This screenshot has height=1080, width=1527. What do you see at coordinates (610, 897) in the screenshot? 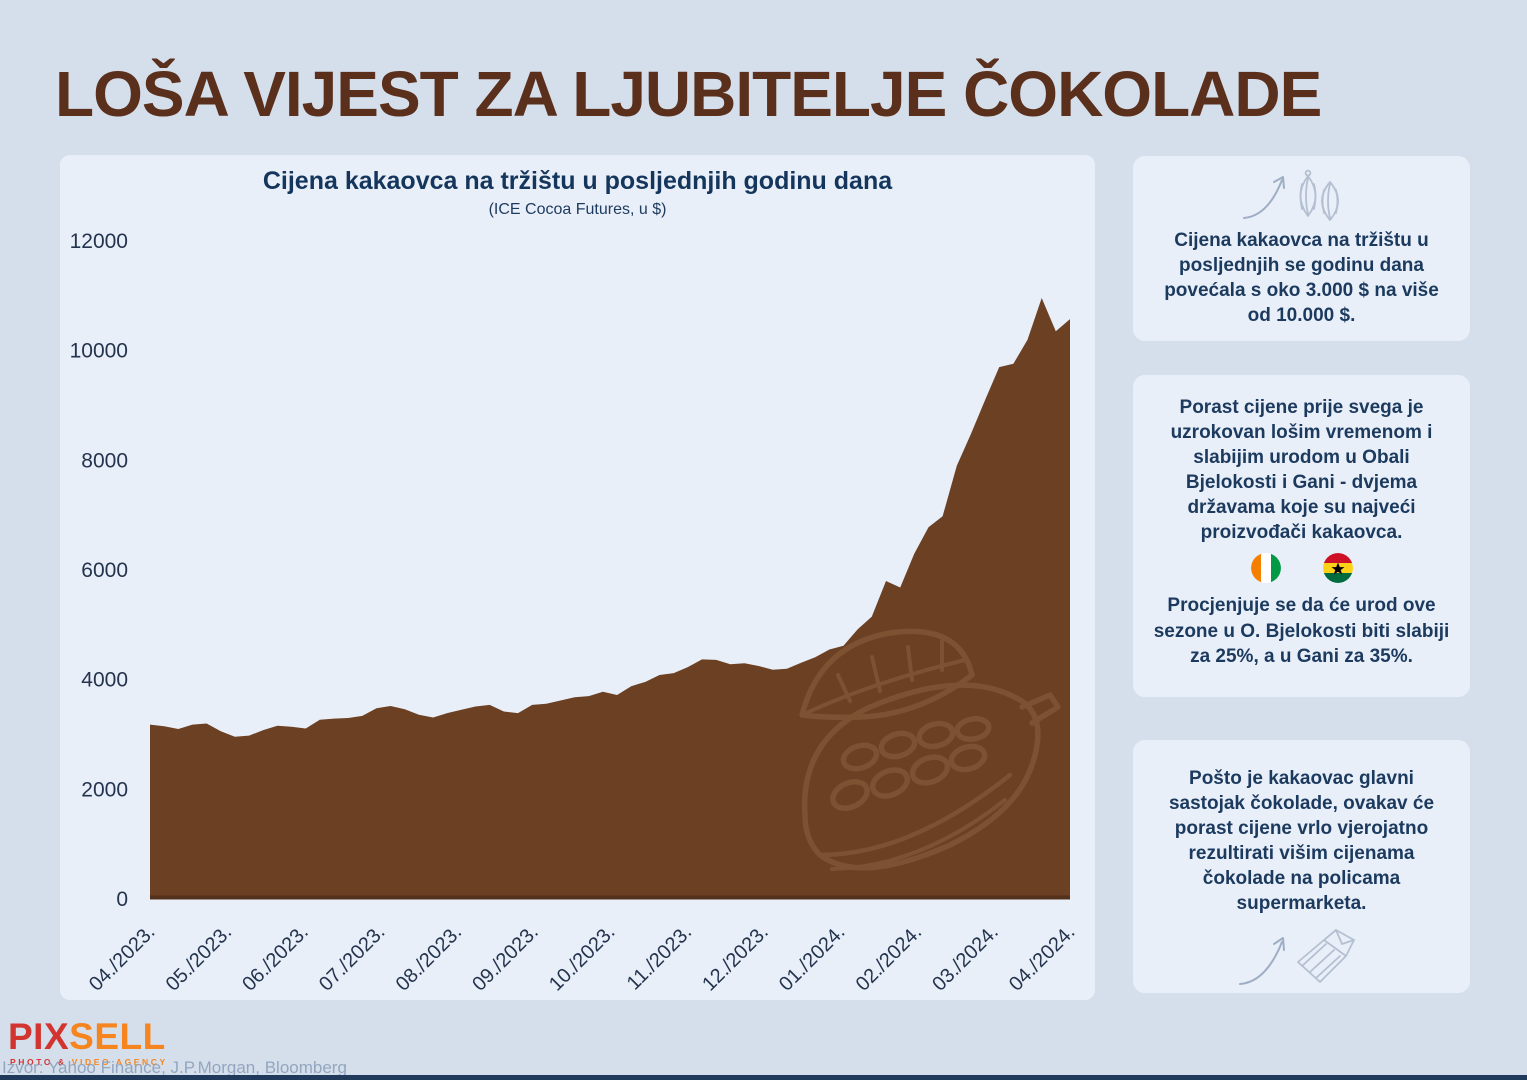
I see `x-axis-line` at bounding box center [610, 897].